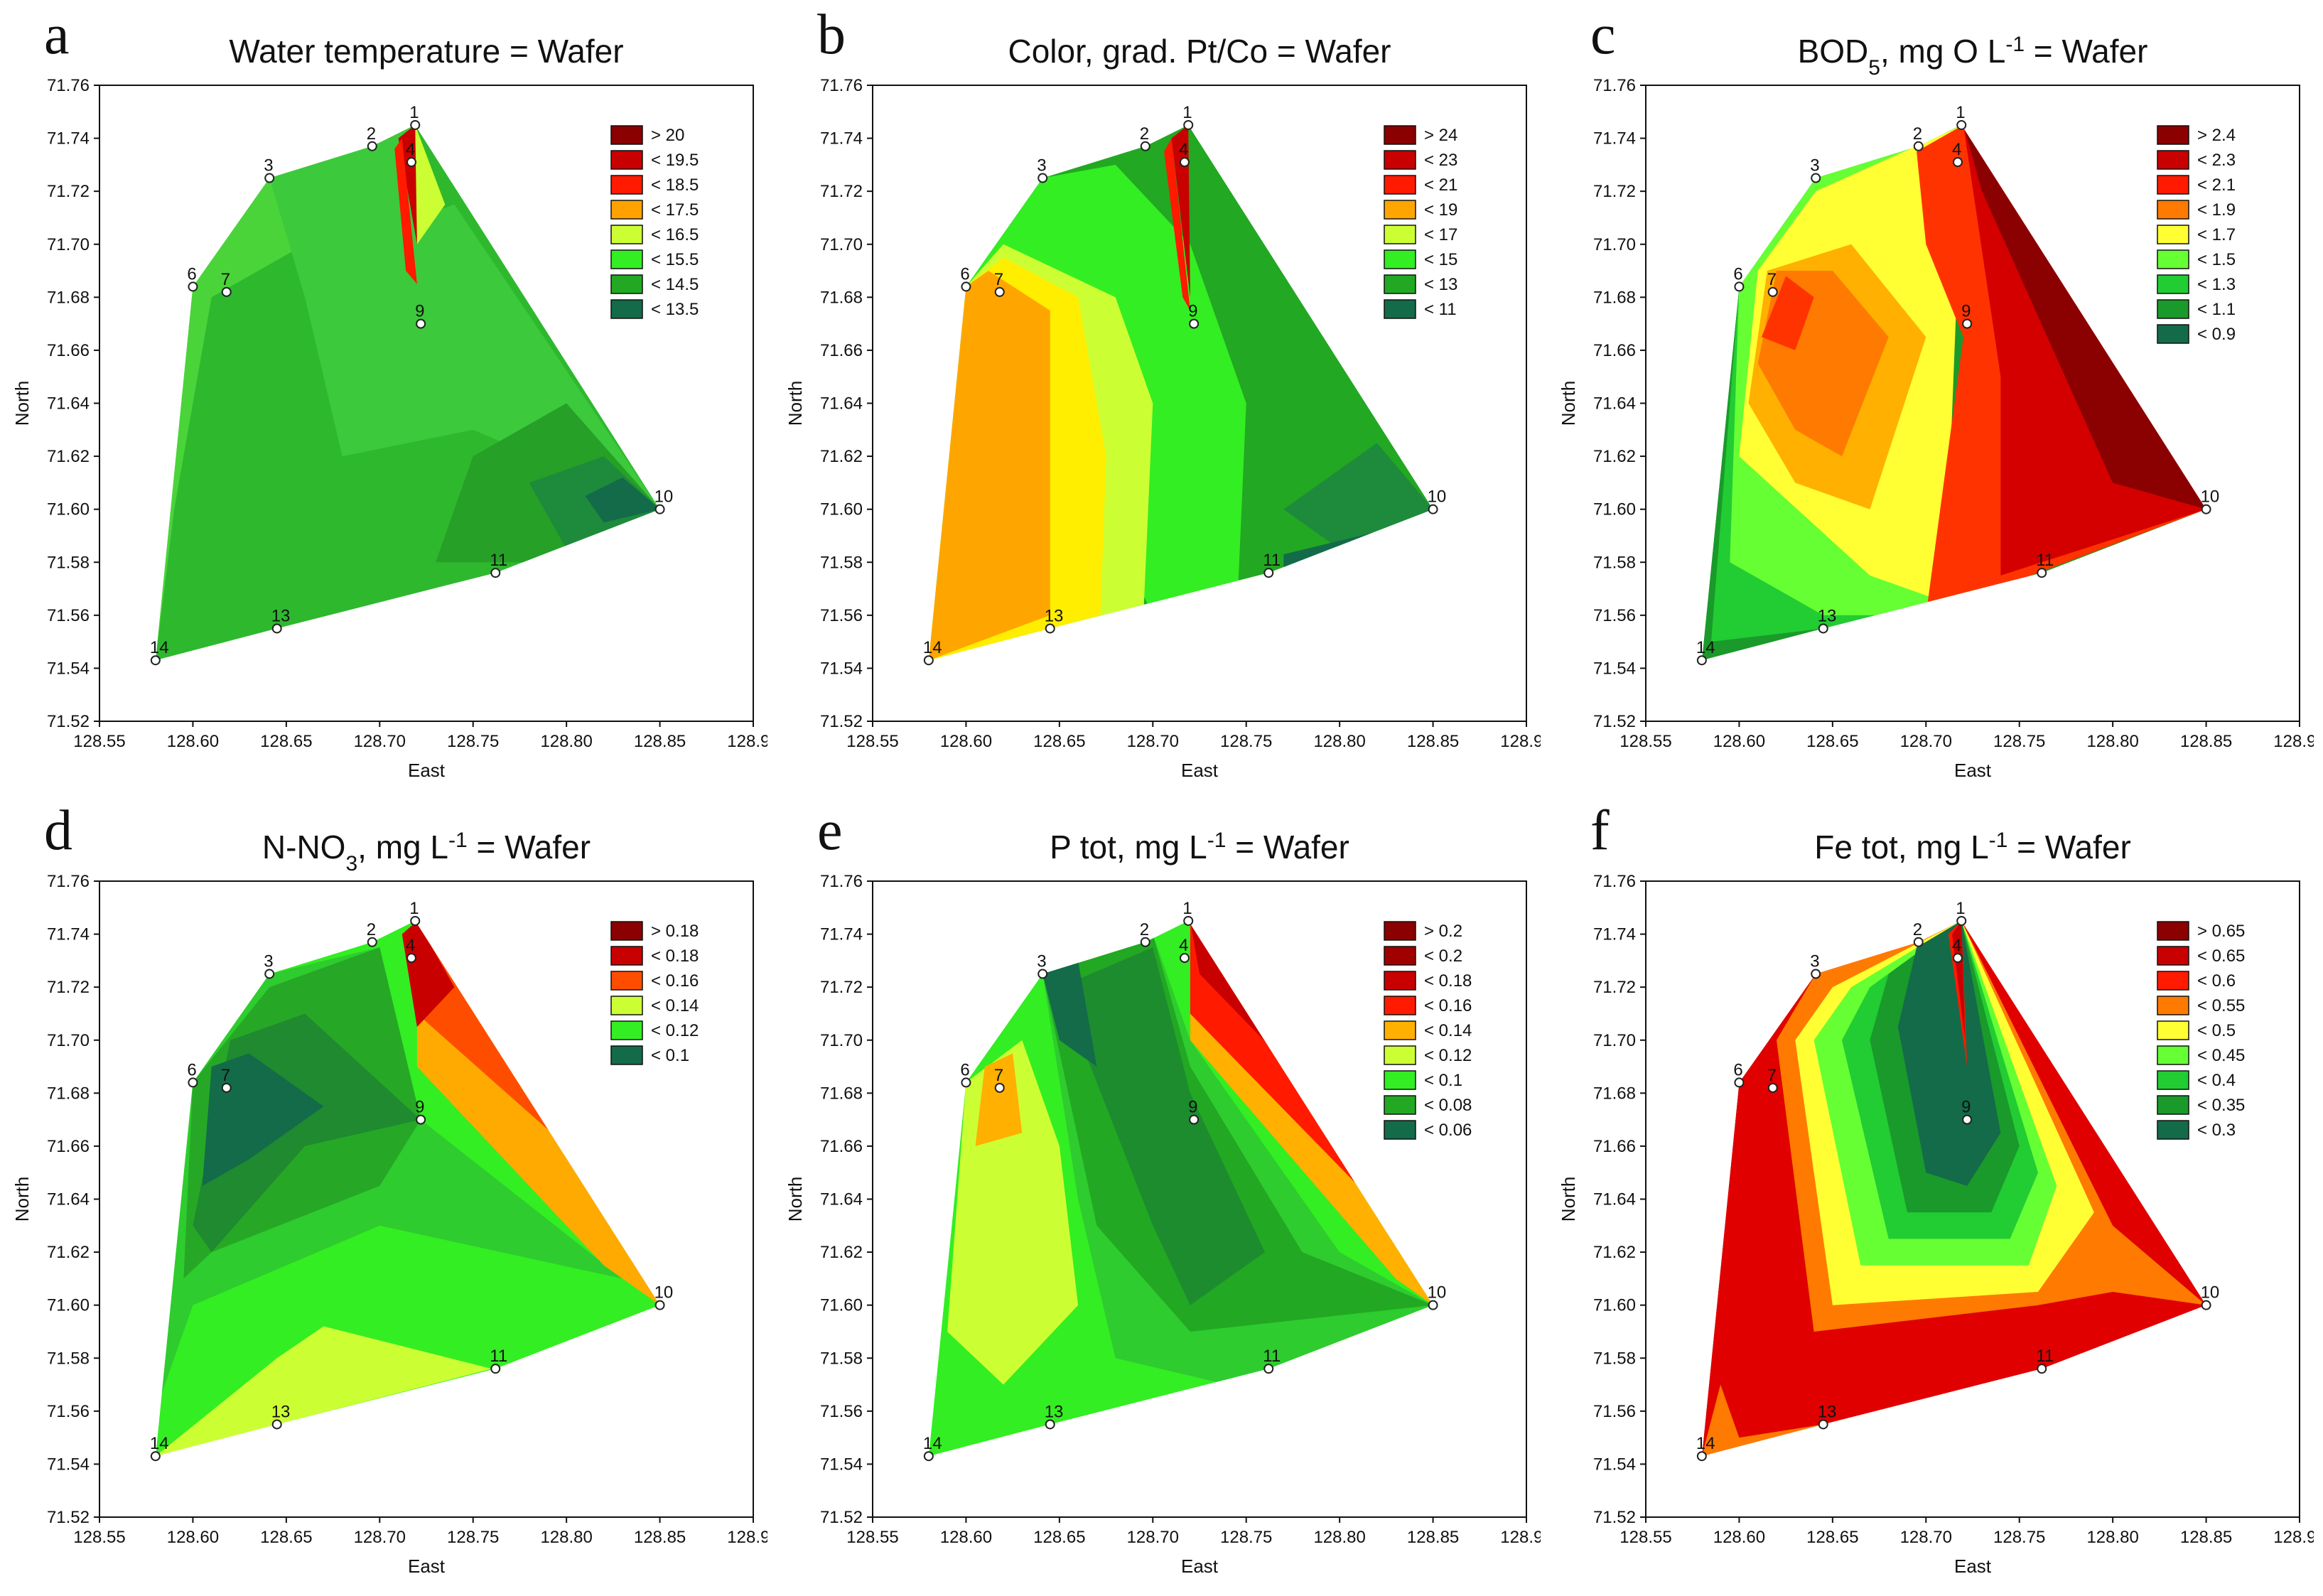  What do you see at coordinates (1614, 351) in the screenshot?
I see `y-tick-label: 71.66` at bounding box center [1614, 351].